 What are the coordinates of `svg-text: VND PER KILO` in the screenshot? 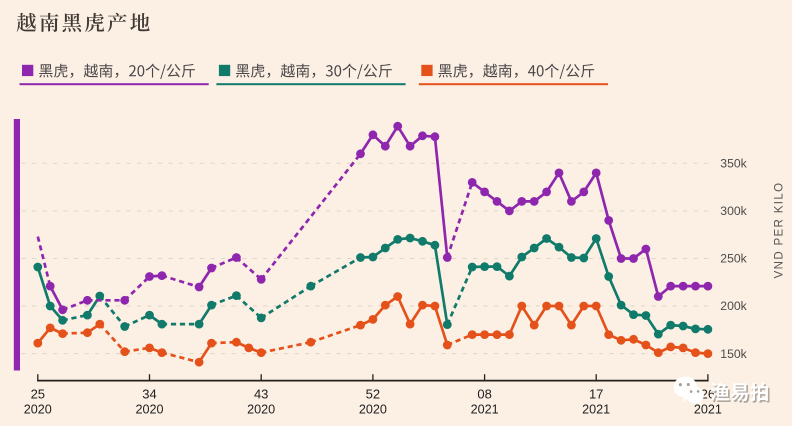 It's located at (779, 230).